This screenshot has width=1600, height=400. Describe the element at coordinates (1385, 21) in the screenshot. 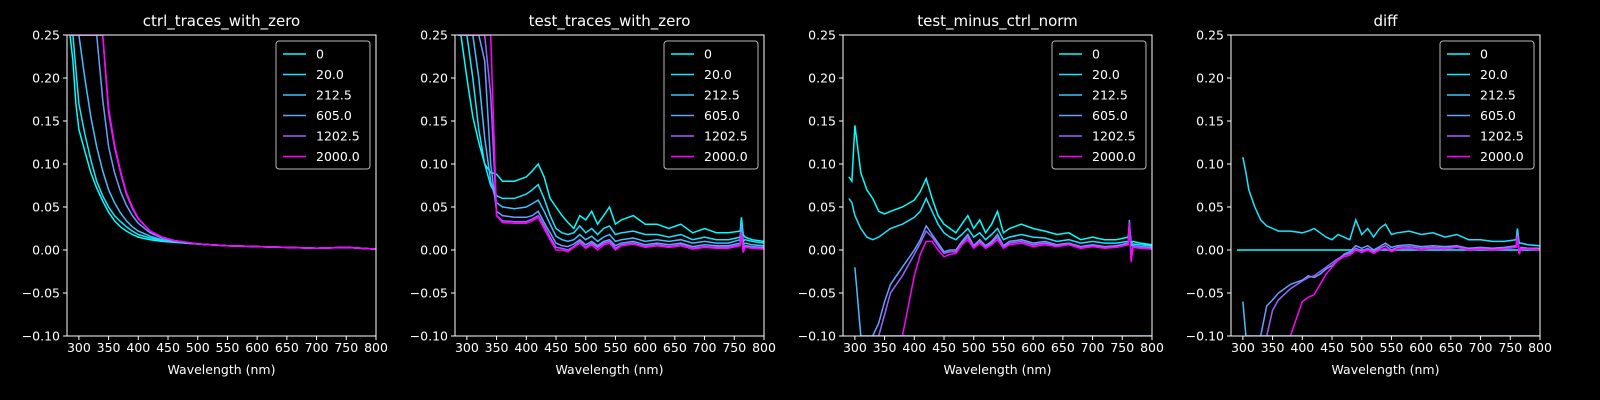

I see `chart-title: diff` at that location.